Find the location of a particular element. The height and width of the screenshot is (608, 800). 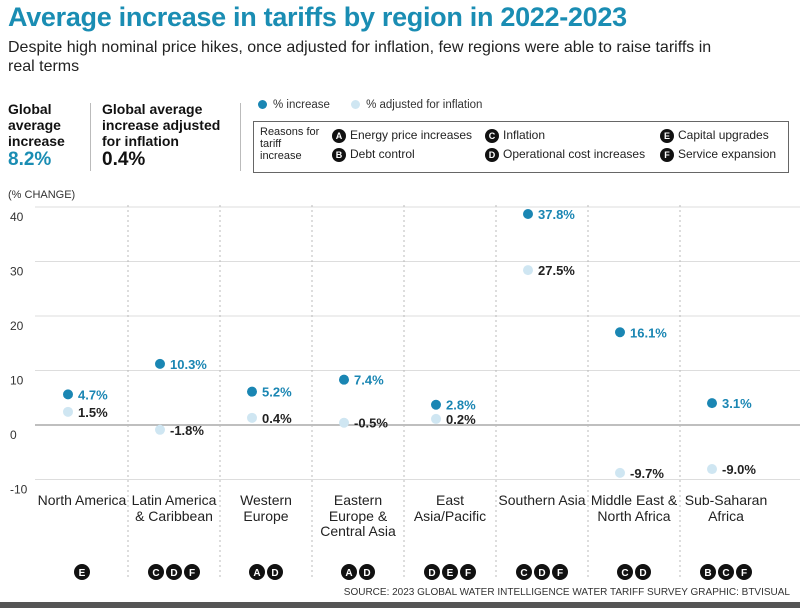

data-label: 5.2% is located at coordinates (277, 392).